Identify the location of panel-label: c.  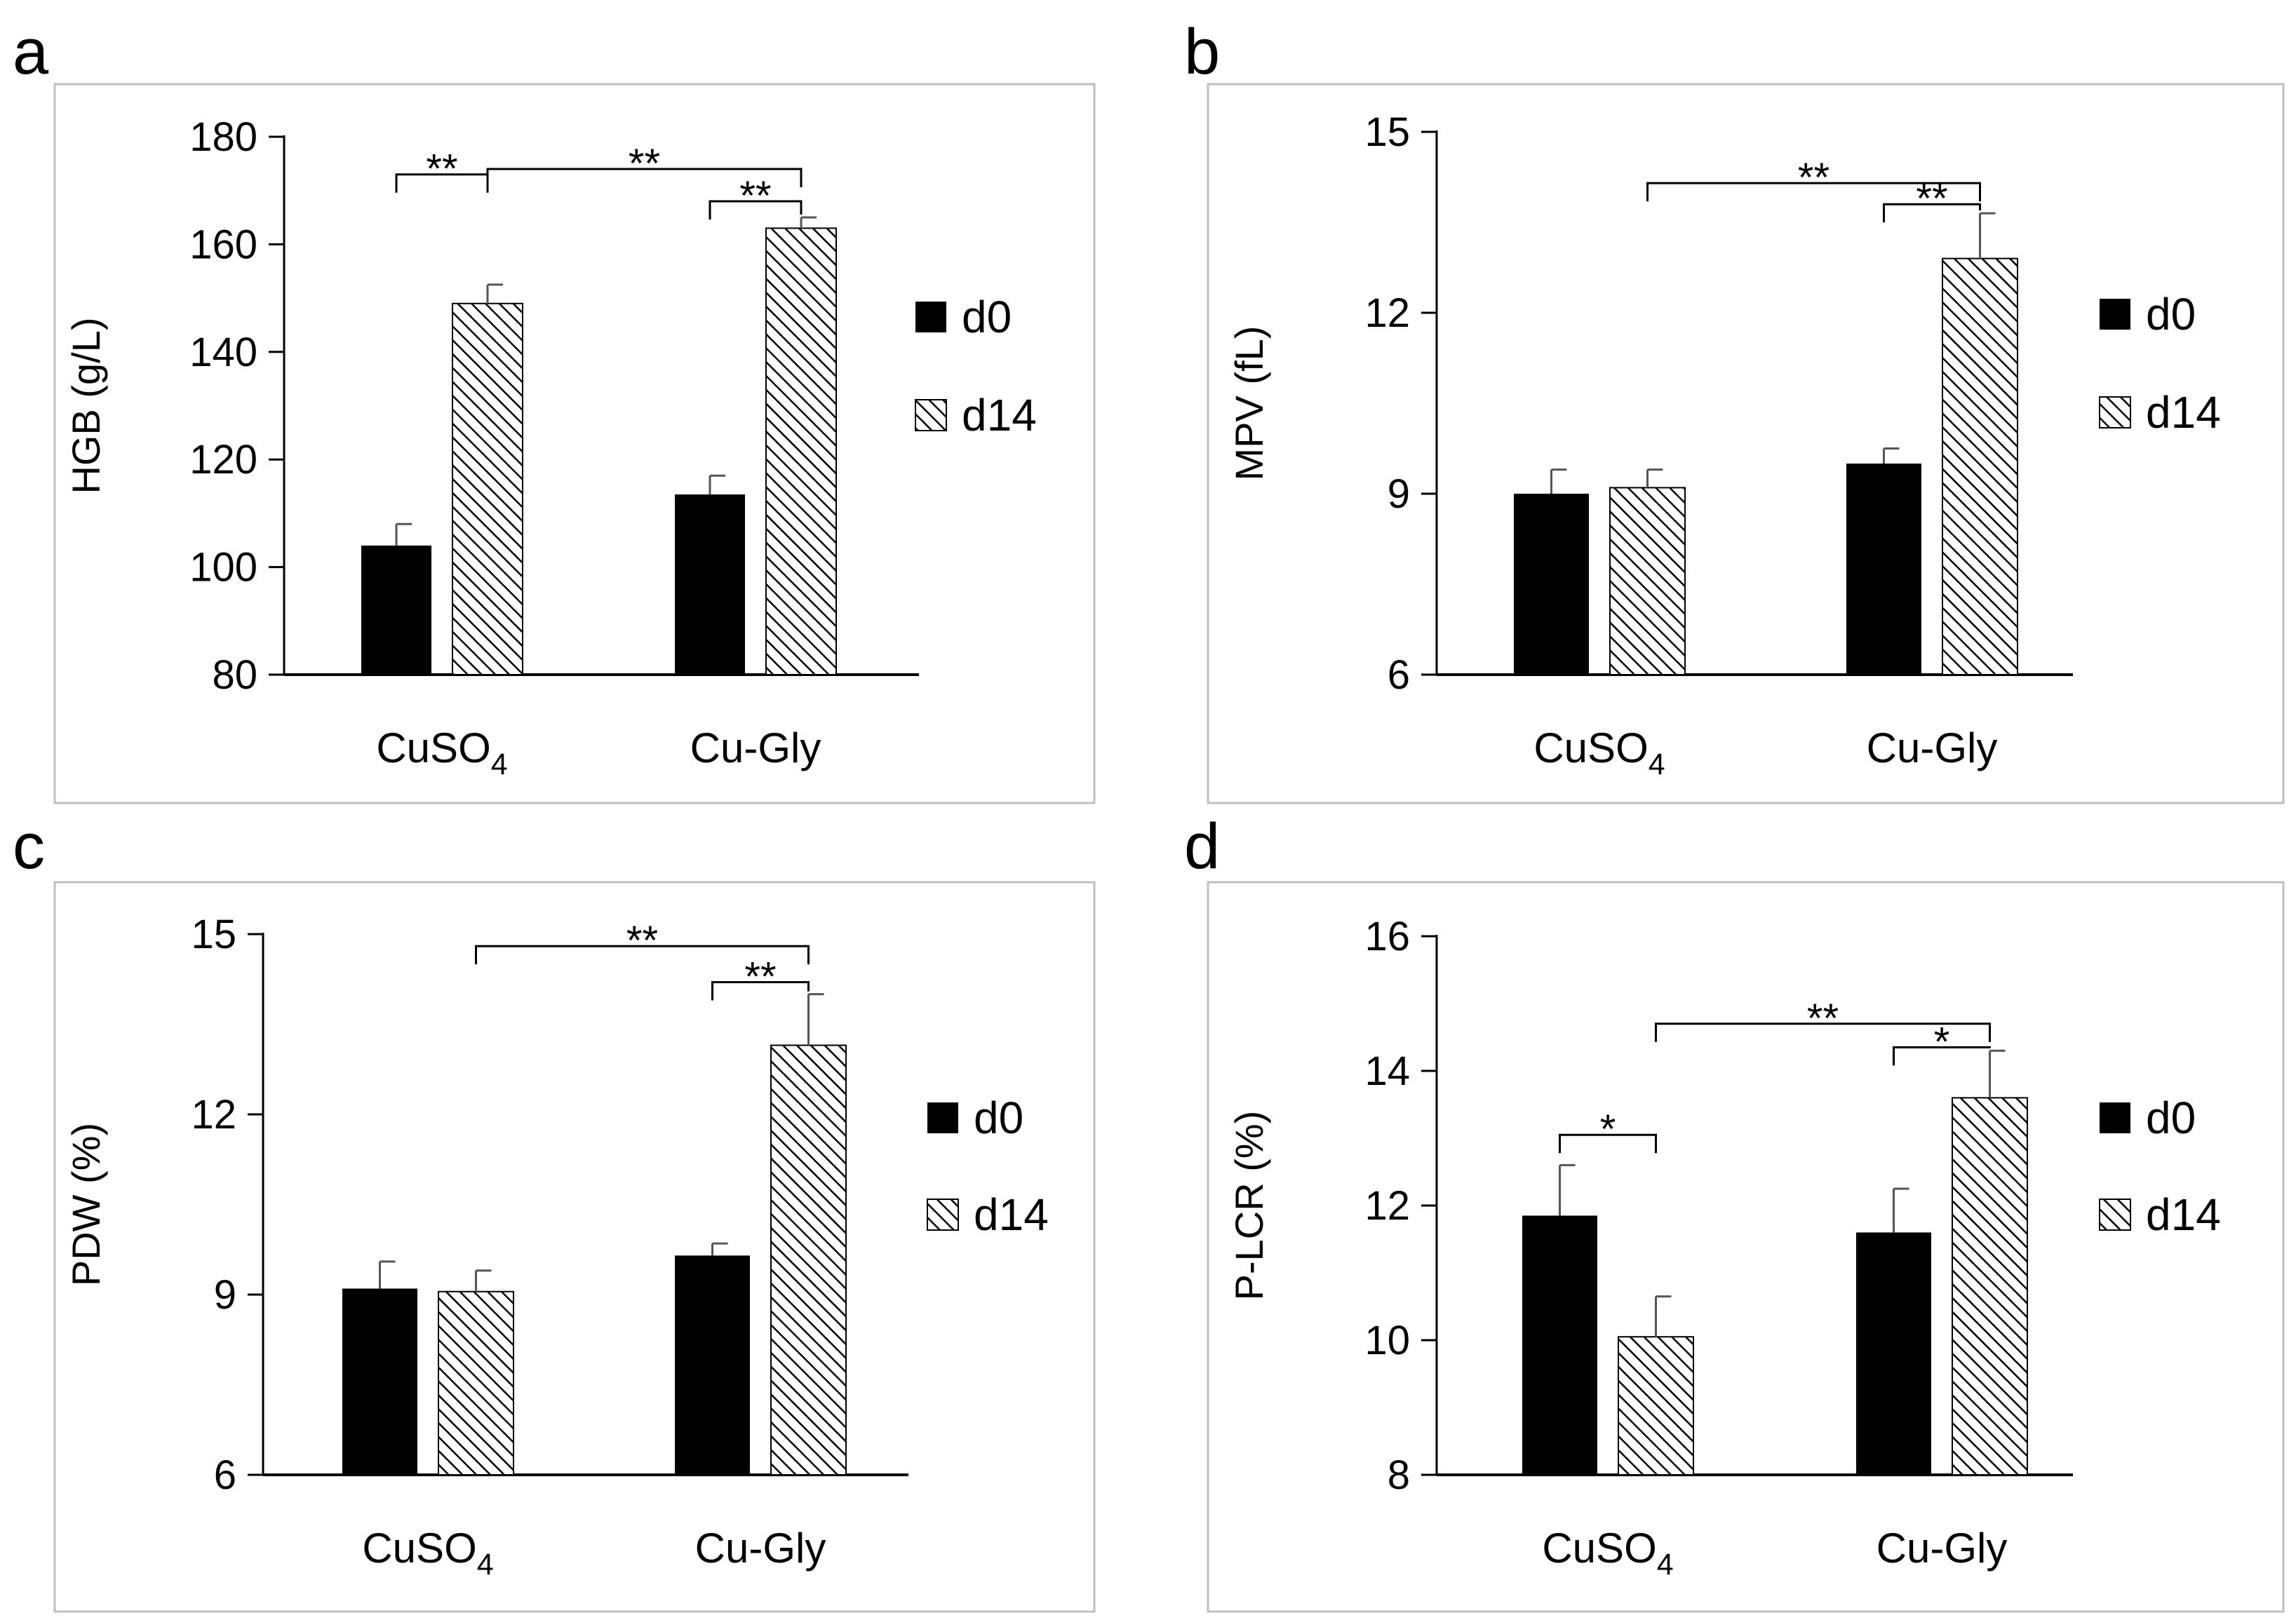
(29, 846).